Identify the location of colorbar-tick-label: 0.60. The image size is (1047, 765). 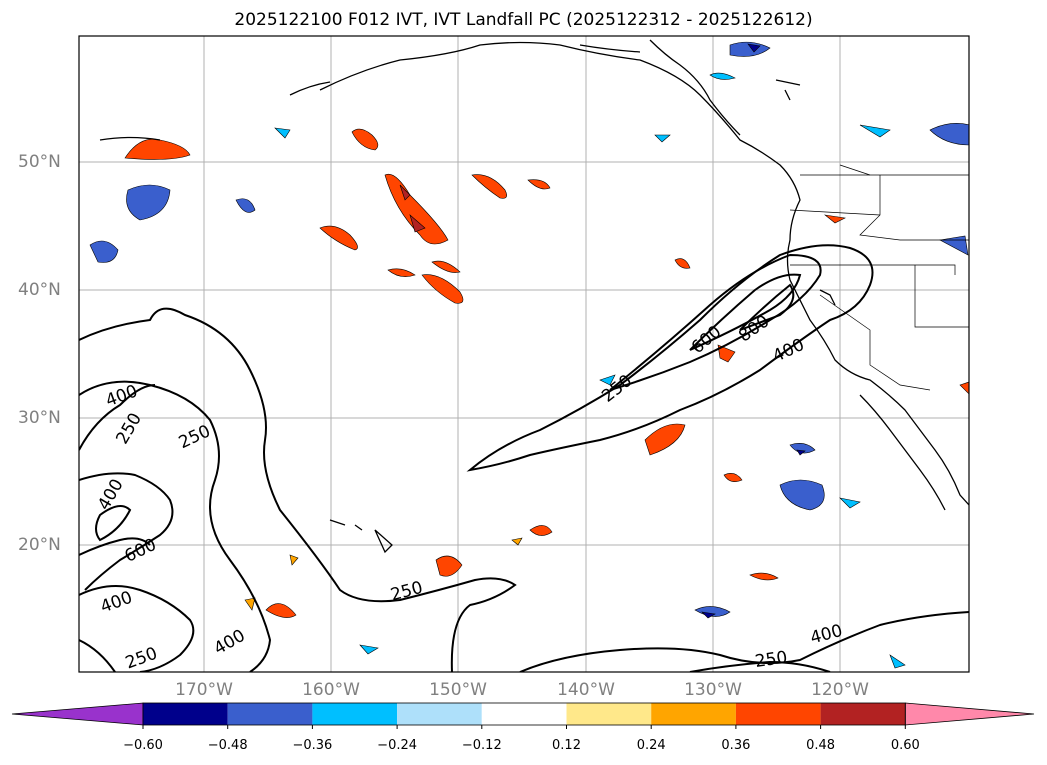
(905, 745).